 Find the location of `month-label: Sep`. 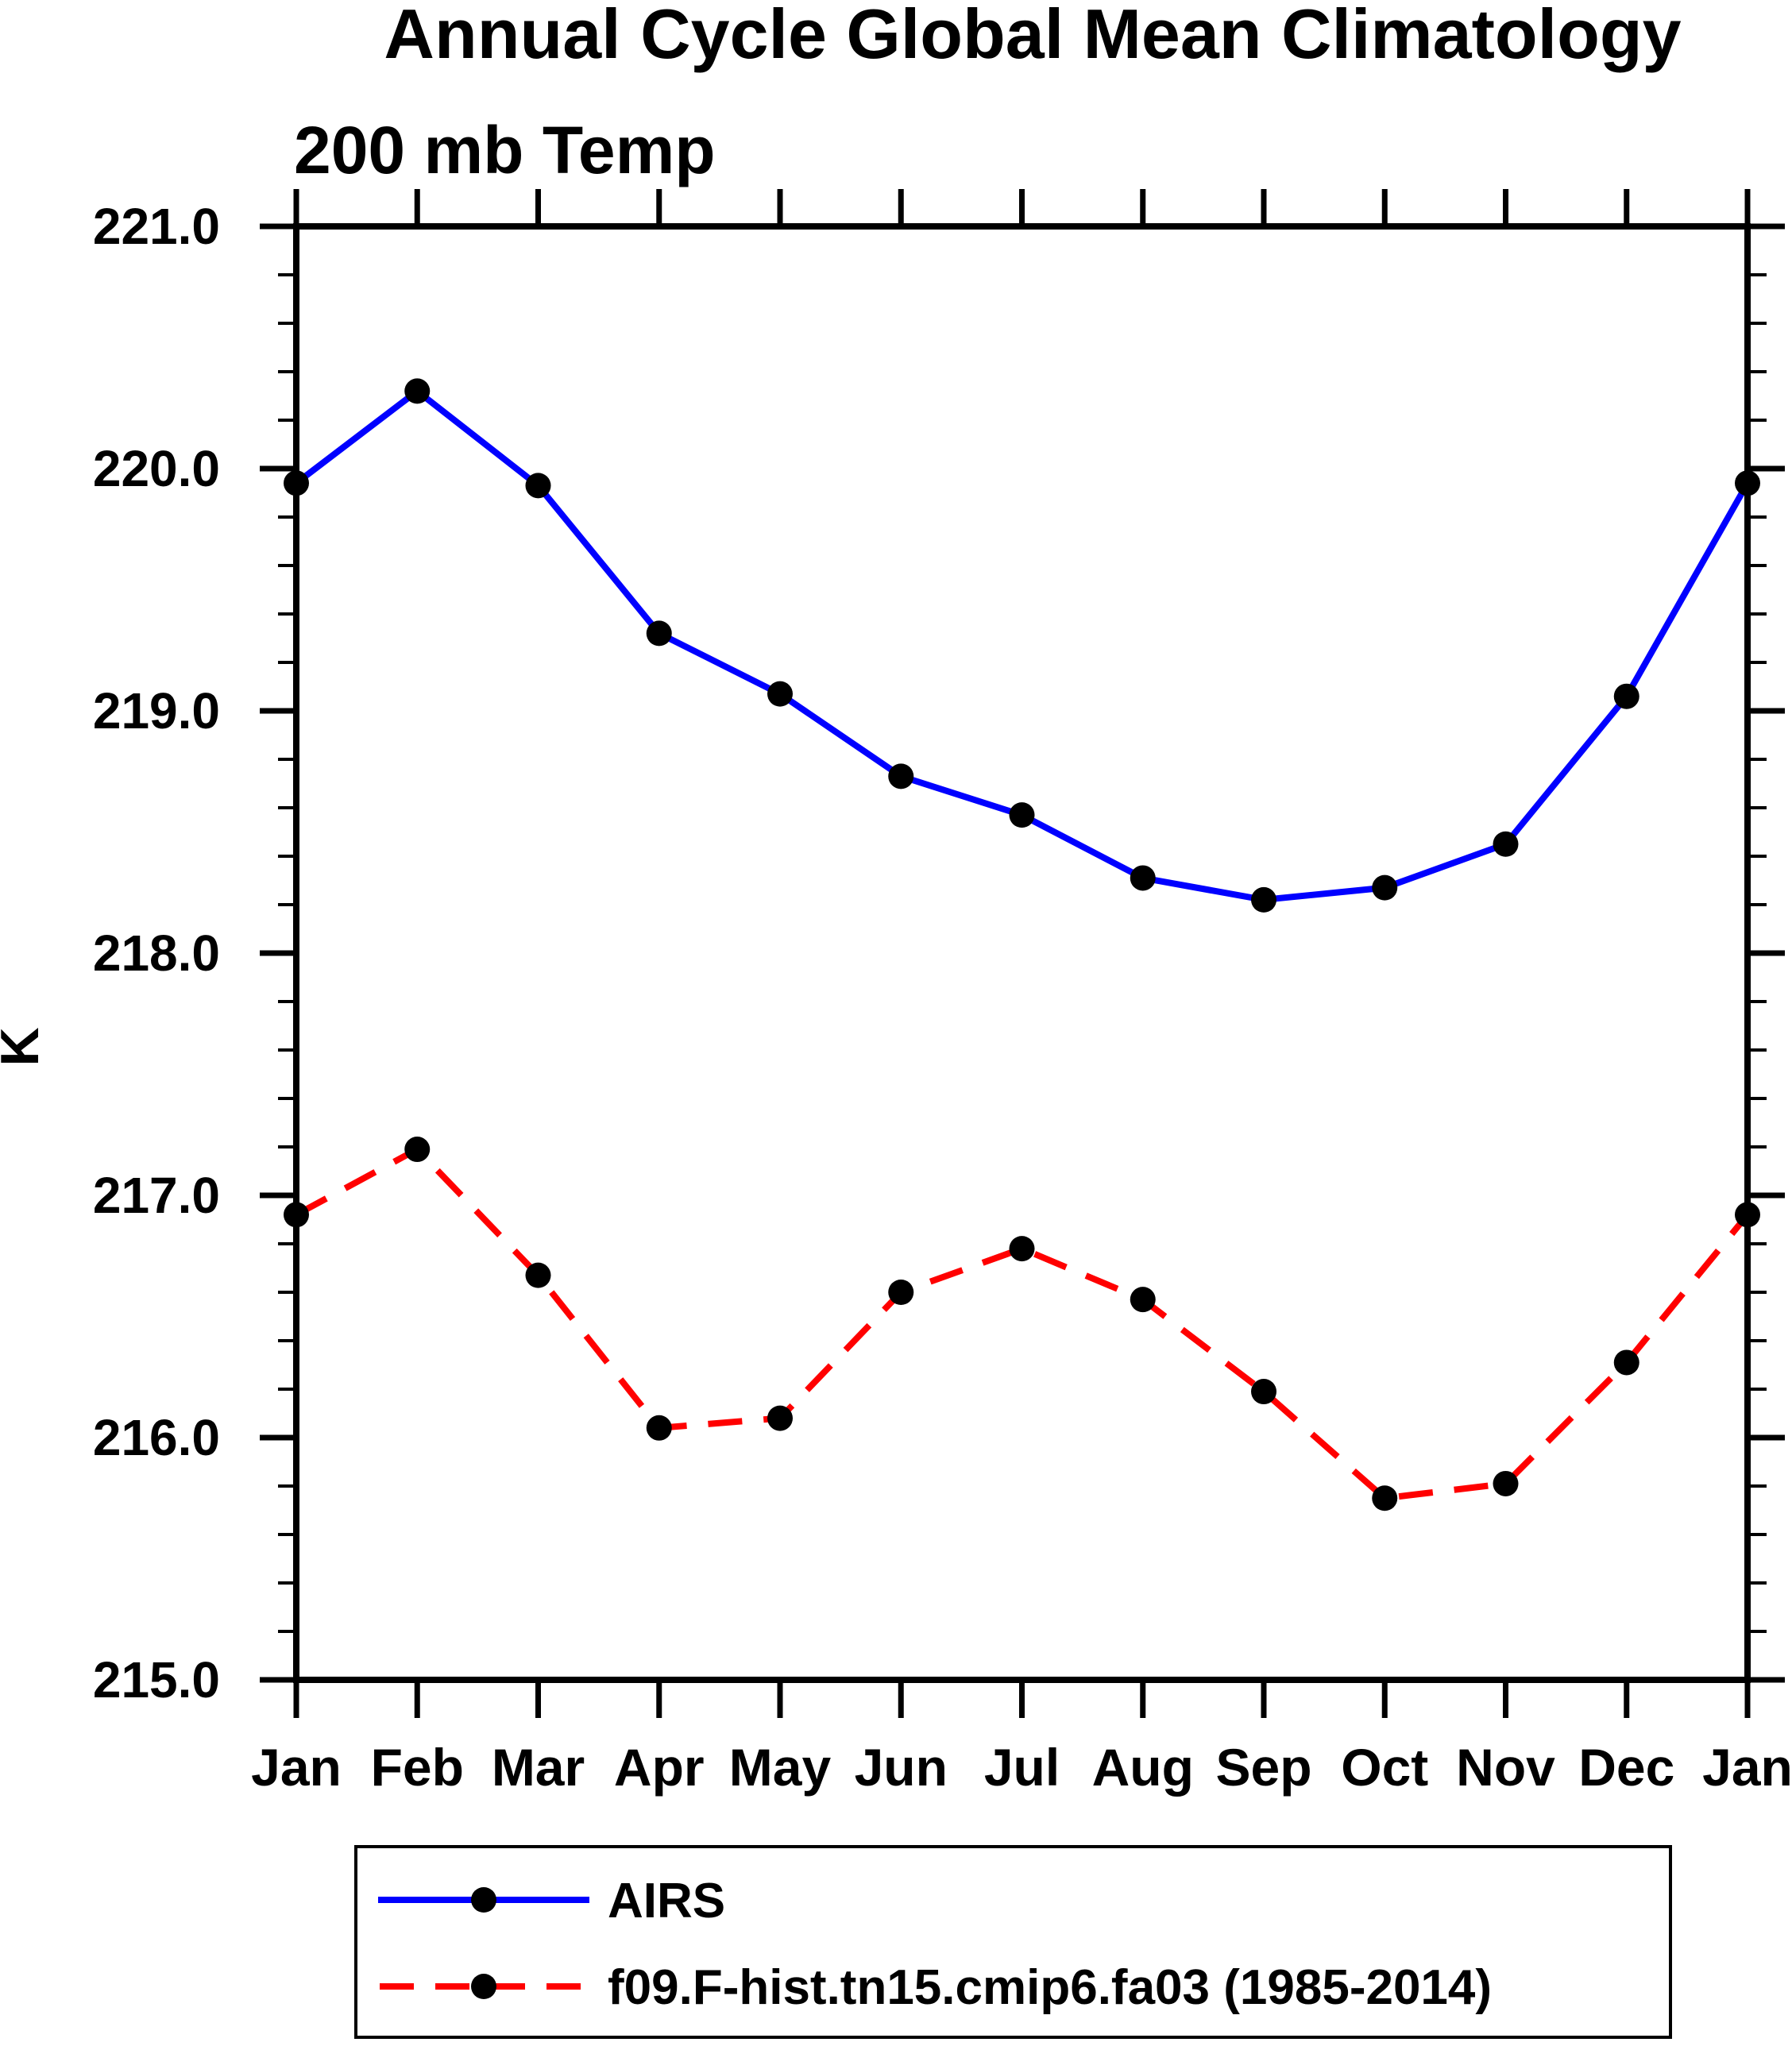

month-label: Sep is located at coordinates (1263, 1767).